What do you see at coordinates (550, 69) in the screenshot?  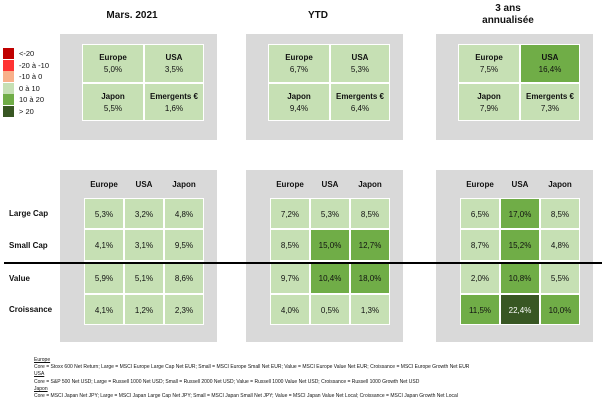 I see `region-value: 16,4%` at bounding box center [550, 69].